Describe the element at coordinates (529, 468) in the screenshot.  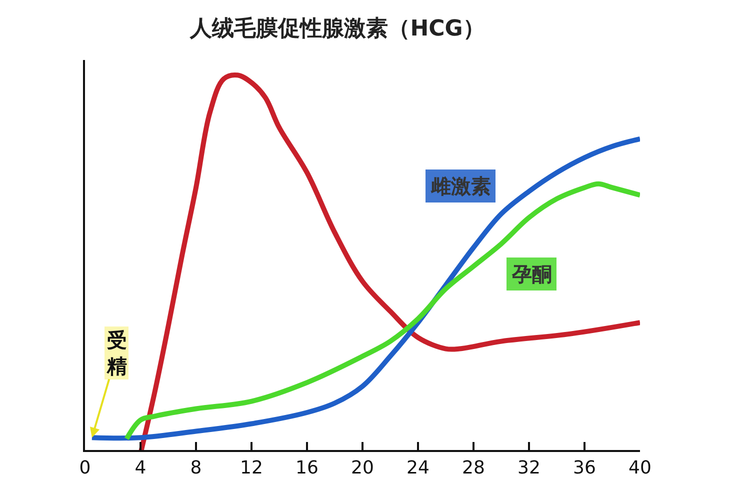
I see `x-tick-label: 32` at that location.